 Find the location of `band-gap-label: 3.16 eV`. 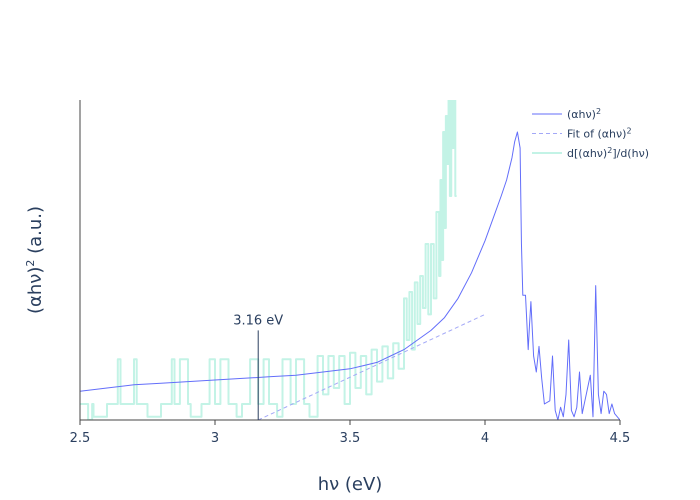

band-gap-label: 3.16 eV is located at coordinates (258, 320).